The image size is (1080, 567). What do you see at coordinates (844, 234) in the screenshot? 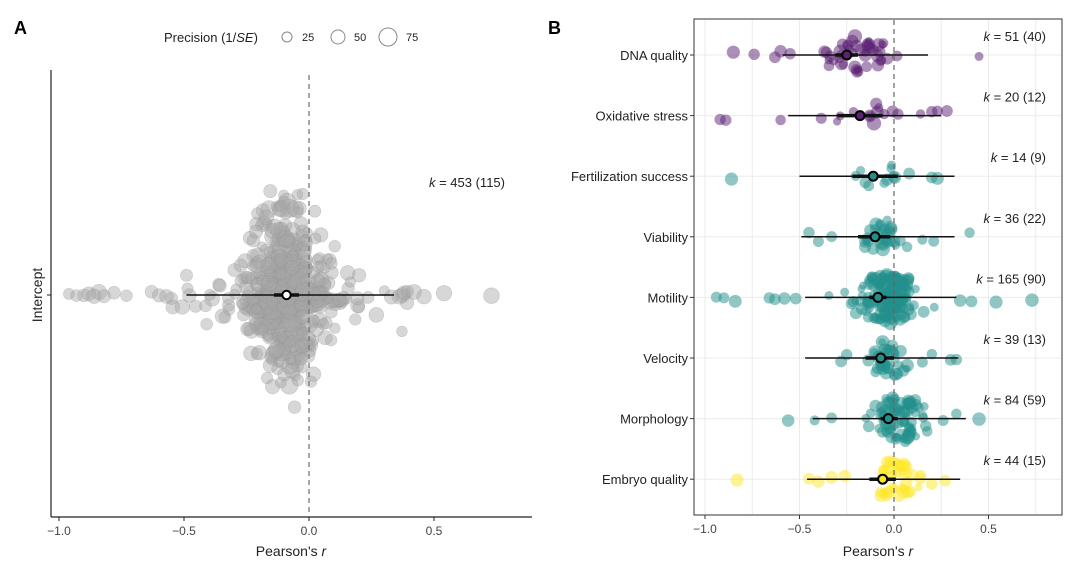
I see `group-row: Viability k = 36 (22)` at bounding box center [844, 234].